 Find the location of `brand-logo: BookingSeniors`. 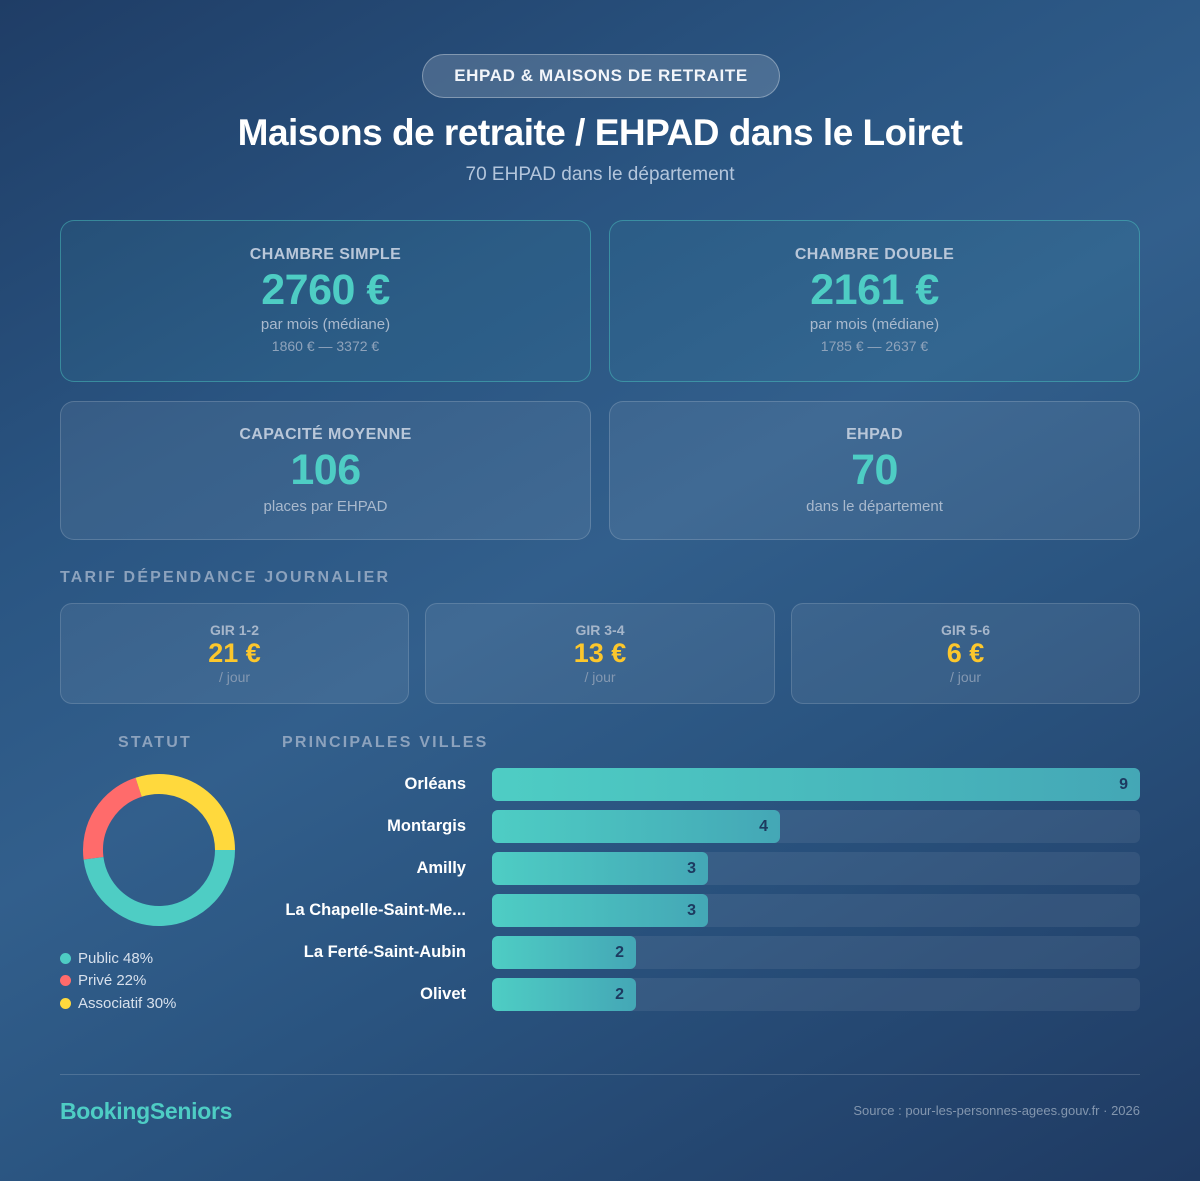

brand-logo: BookingSeniors is located at coordinates (146, 1111).